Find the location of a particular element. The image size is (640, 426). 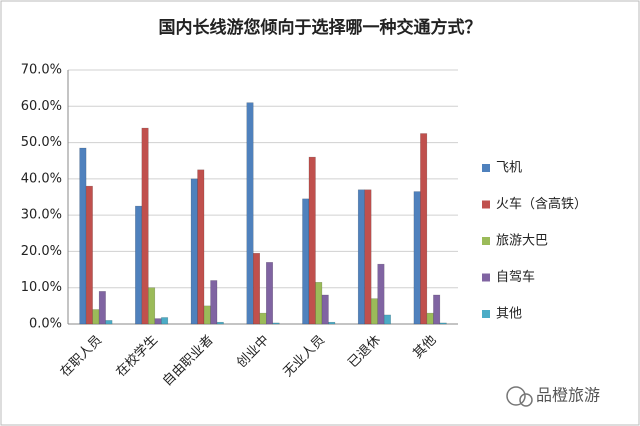

legend-label: 自驾车 is located at coordinates (515, 277).